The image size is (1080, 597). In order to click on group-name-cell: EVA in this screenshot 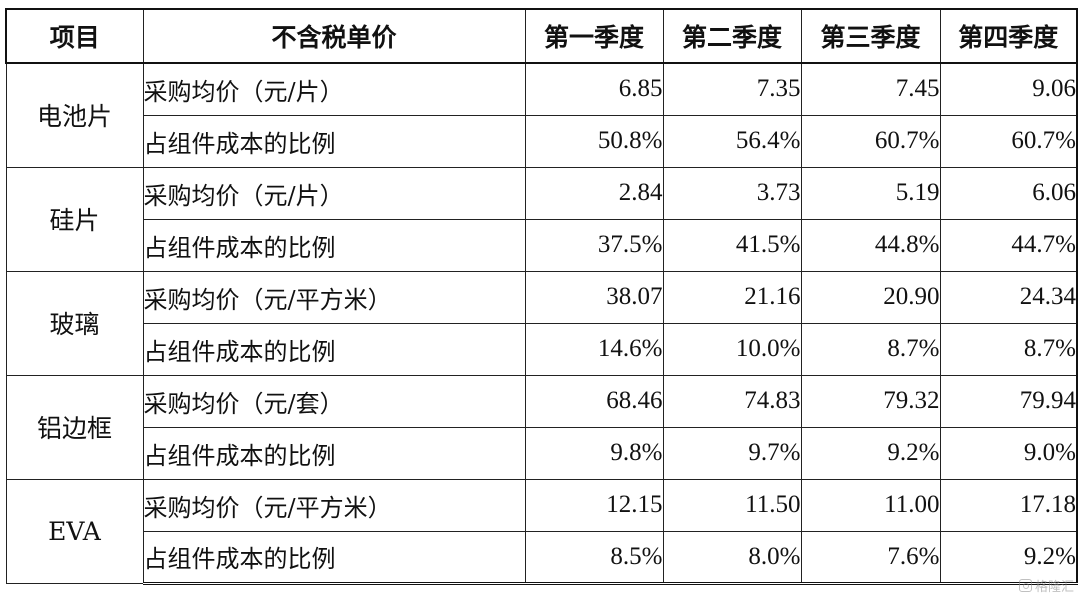, I will do `click(74, 531)`.